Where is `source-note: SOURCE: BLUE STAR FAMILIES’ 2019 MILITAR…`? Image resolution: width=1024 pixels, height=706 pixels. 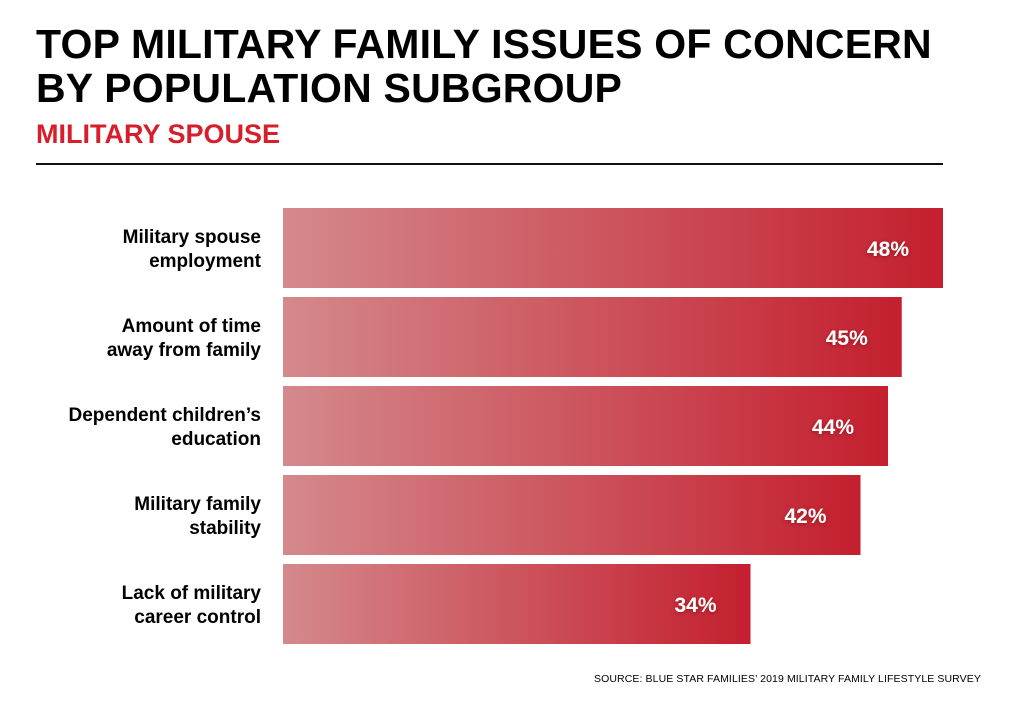 source-note: SOURCE: BLUE STAR FAMILIES’ 2019 MILITAR… is located at coordinates (787, 679).